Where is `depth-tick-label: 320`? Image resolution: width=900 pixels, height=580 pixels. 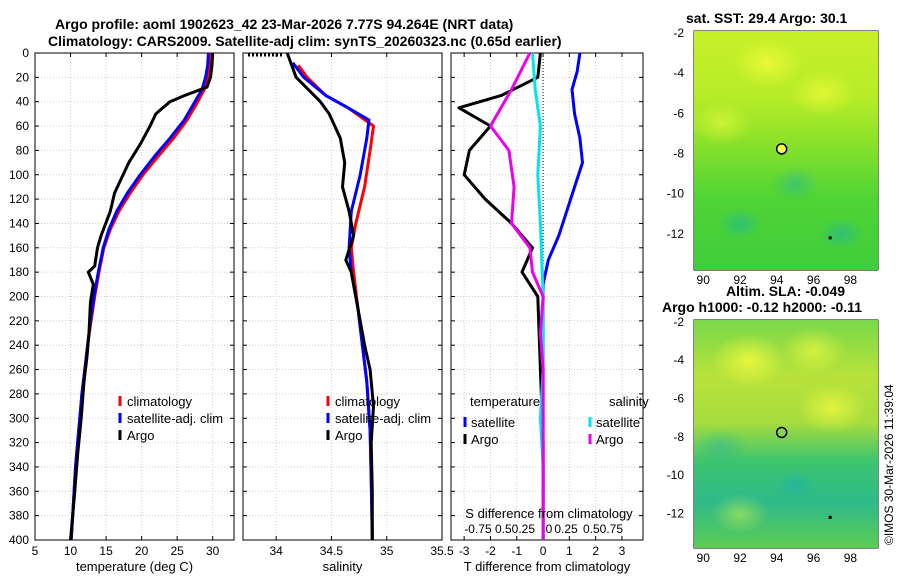 depth-tick-label: 320 is located at coordinates (19, 443).